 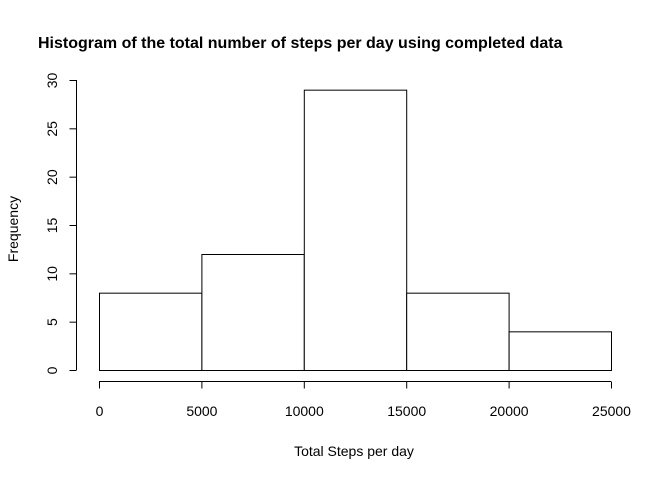 What do you see at coordinates (304, 411) in the screenshot?
I see `x-tick-label: 10000` at bounding box center [304, 411].